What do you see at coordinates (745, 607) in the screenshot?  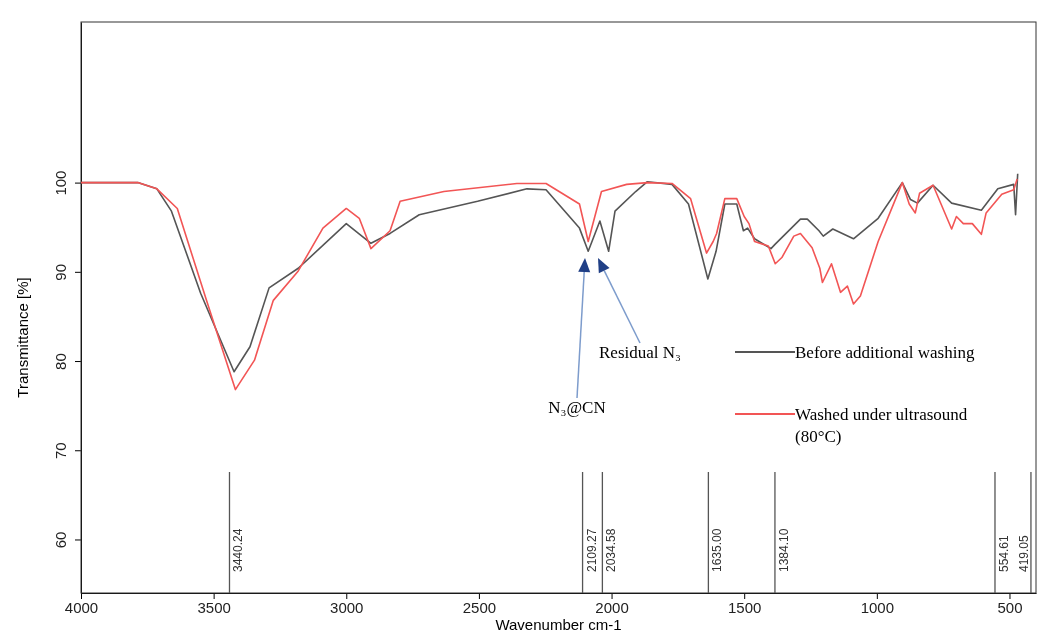 I see `x-tick-label: 1500` at bounding box center [745, 607].